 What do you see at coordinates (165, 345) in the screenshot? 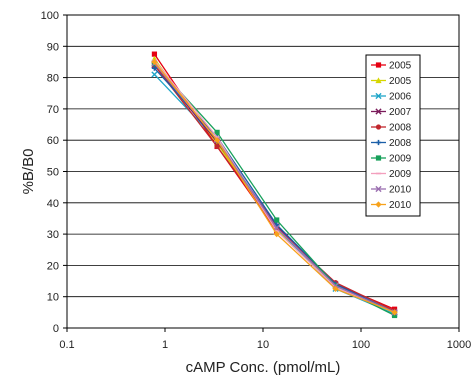
I see `x-tick-label: 1` at bounding box center [165, 345].